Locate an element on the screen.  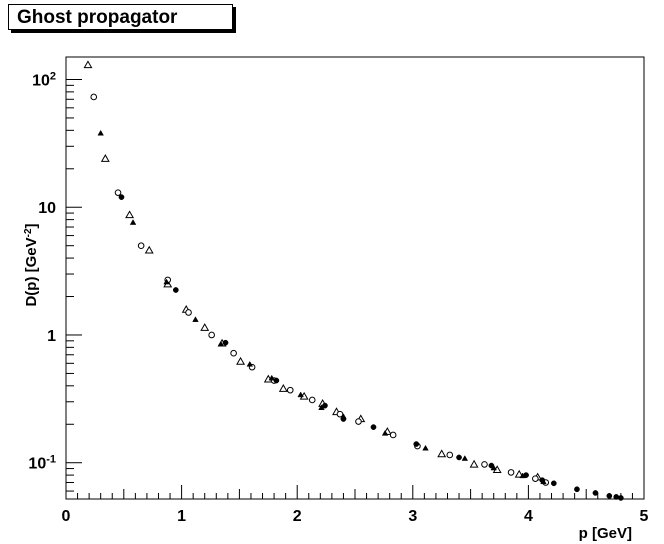
y-tick-label: 1 is located at coordinates (51, 336).